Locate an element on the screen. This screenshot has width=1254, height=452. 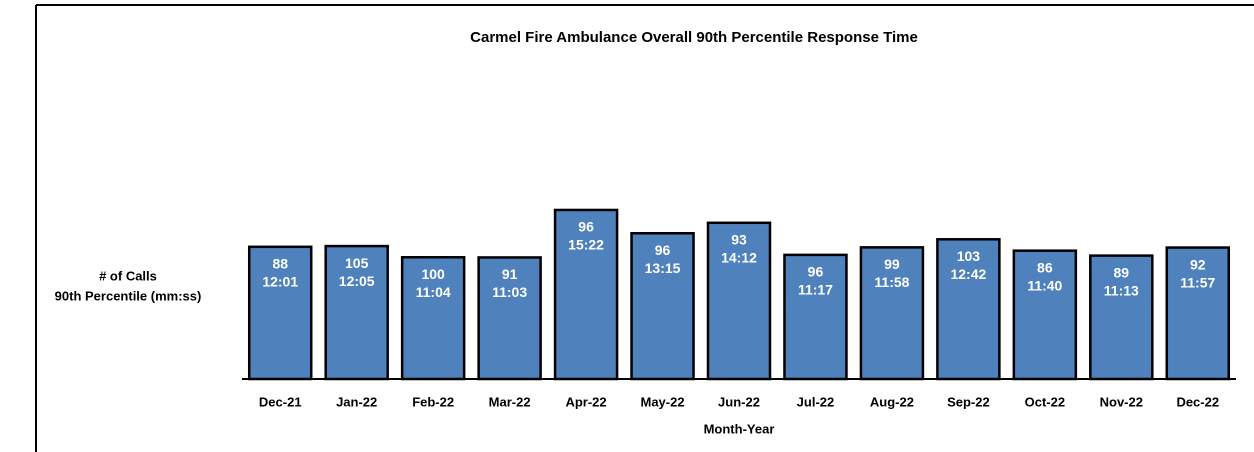
value-label: 12:05 is located at coordinates (357, 281).